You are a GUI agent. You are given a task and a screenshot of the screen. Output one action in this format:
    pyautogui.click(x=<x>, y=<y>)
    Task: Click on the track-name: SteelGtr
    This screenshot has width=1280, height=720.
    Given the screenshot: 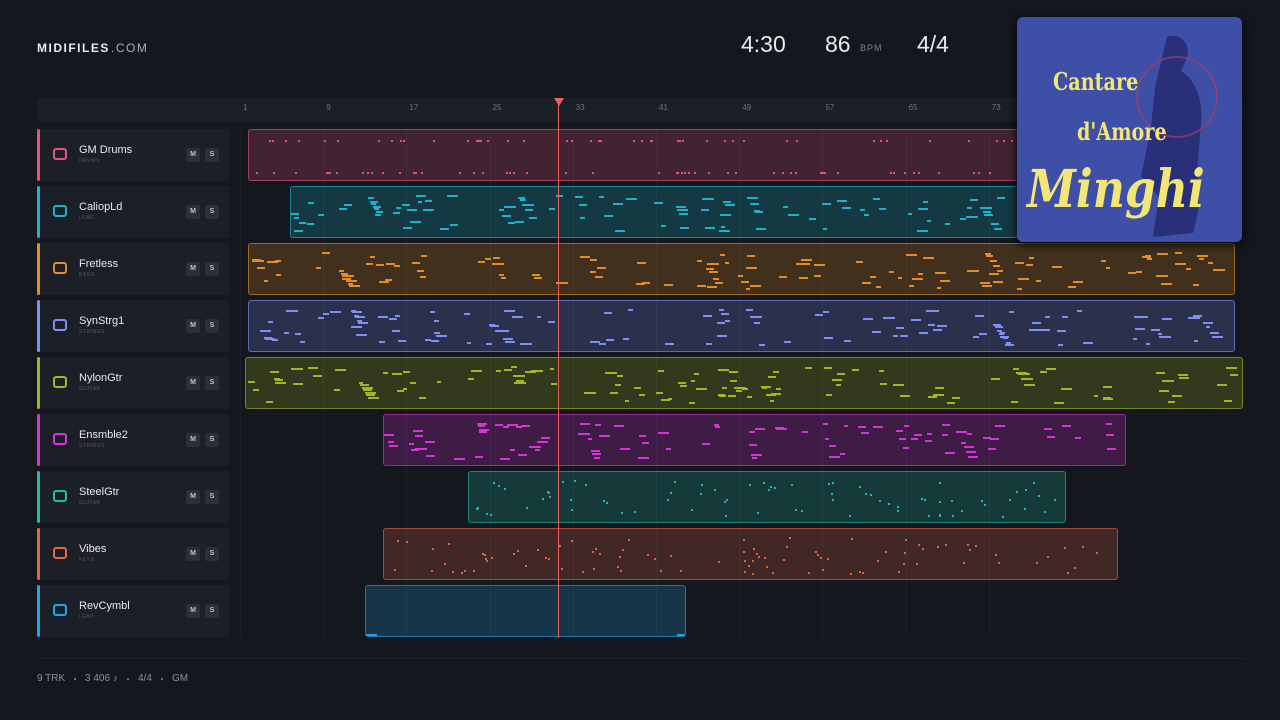 What is the action you would take?
    pyautogui.click(x=99, y=492)
    